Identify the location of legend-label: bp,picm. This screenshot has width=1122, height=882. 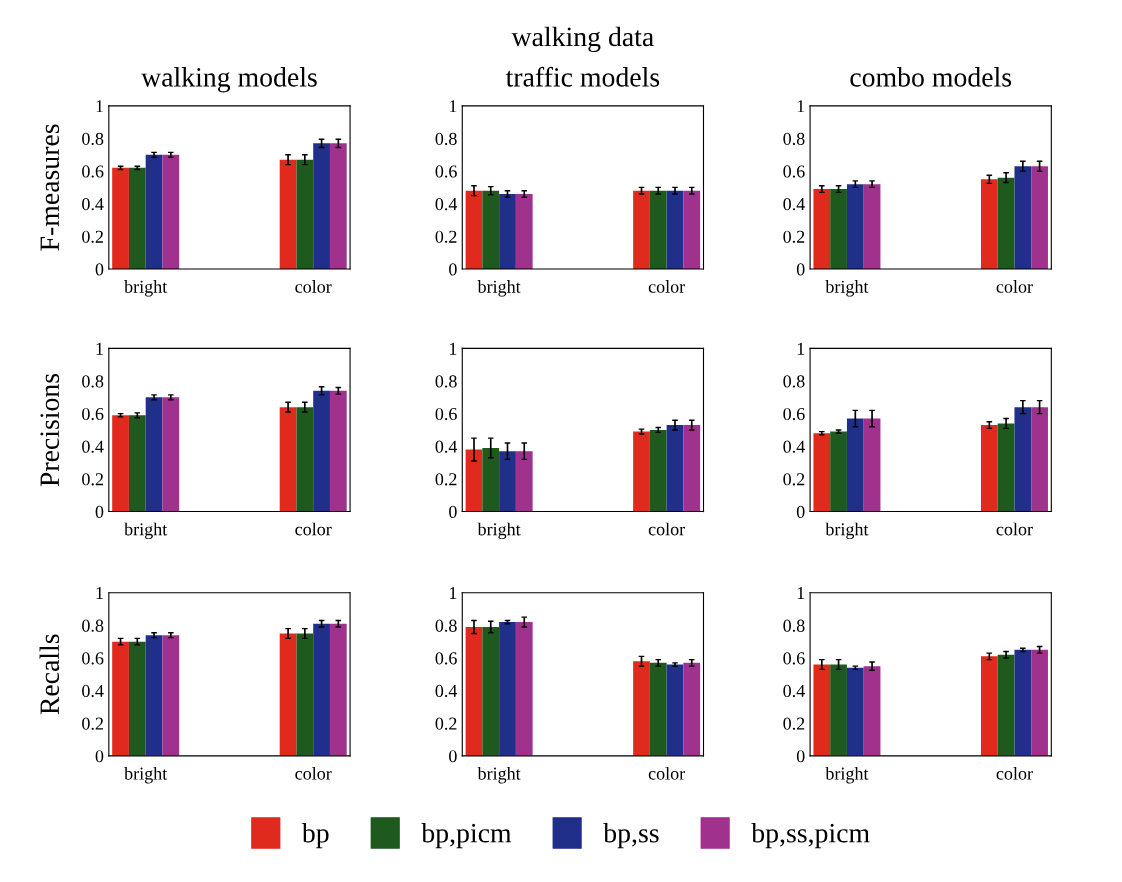
(466, 835).